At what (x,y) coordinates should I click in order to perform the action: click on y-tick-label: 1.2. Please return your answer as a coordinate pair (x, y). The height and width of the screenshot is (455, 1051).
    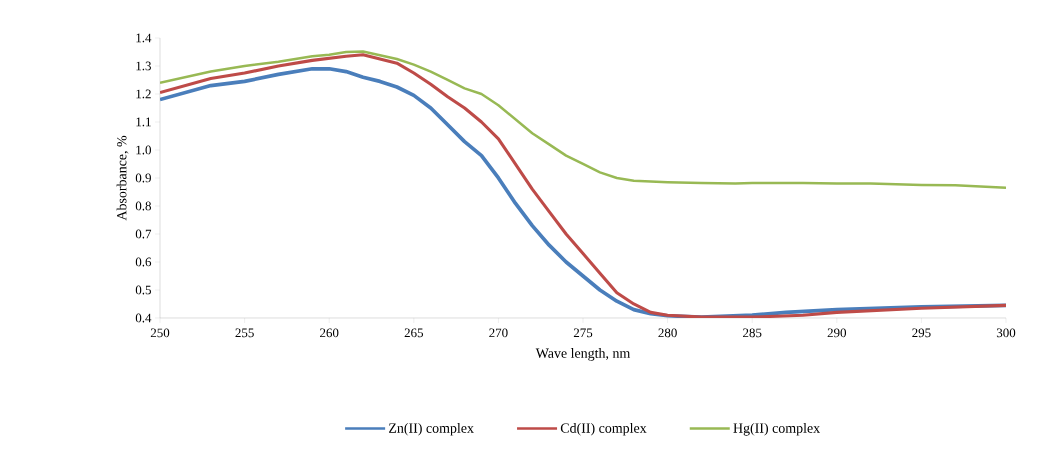
    Looking at the image, I should click on (143, 94).